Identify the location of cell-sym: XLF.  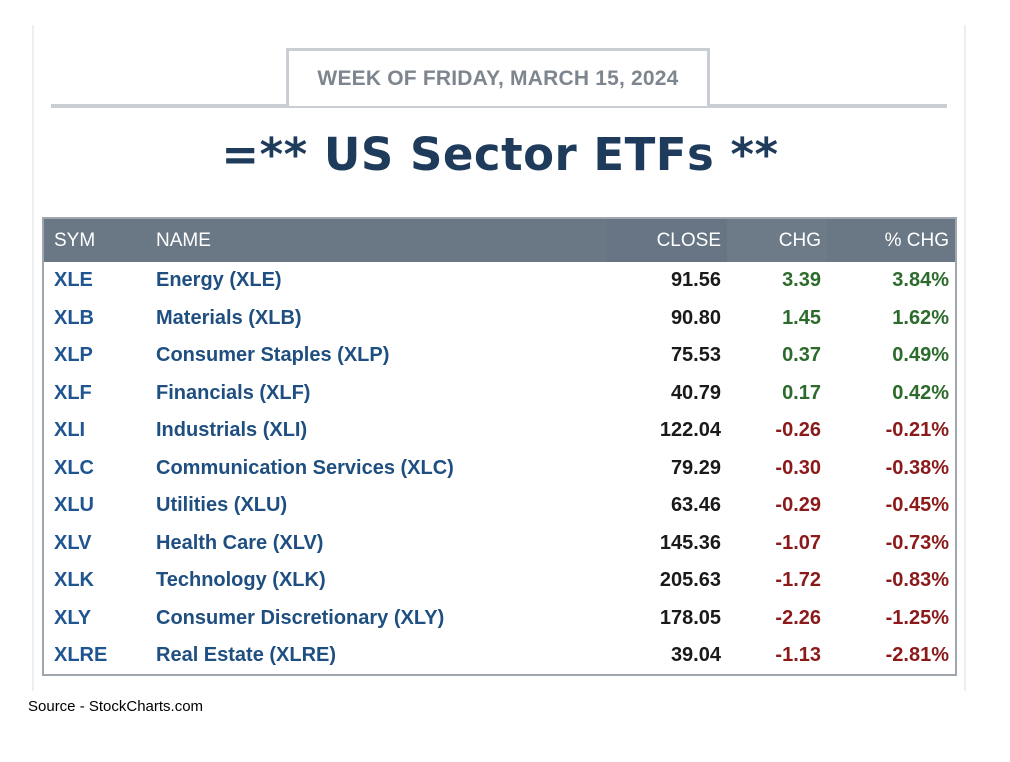
(73, 392).